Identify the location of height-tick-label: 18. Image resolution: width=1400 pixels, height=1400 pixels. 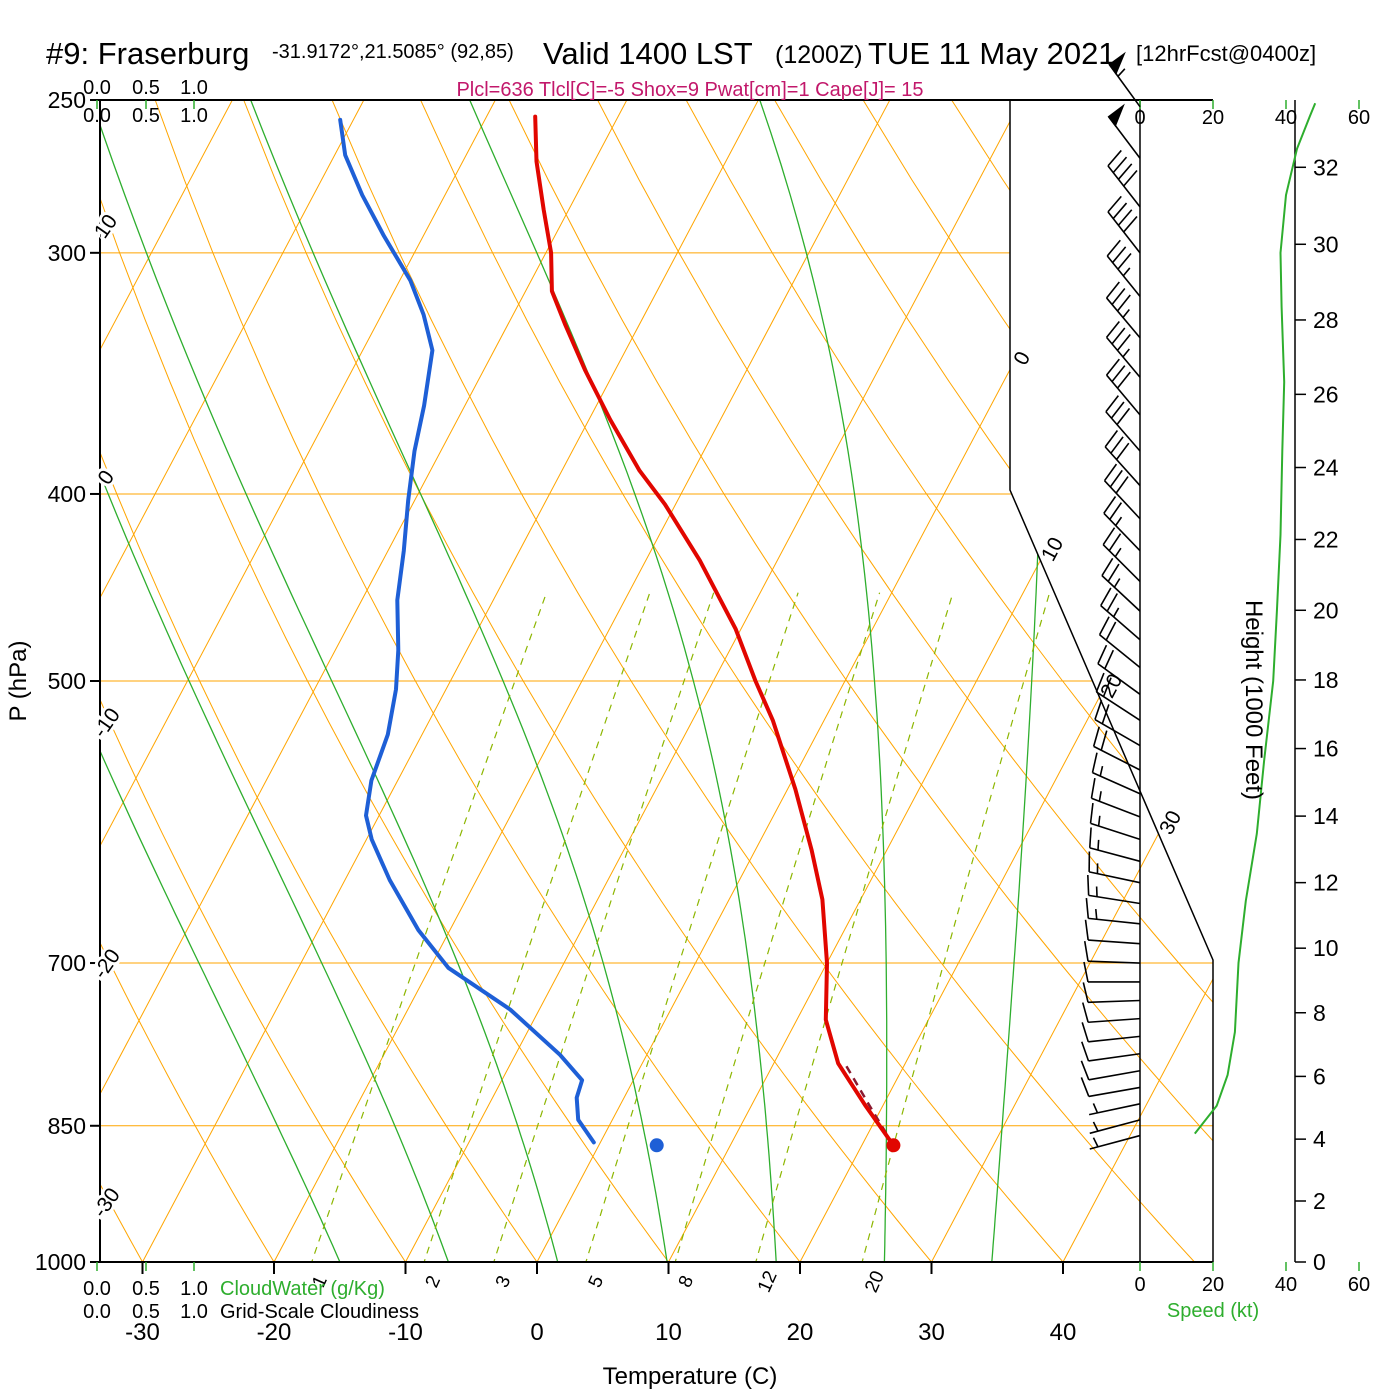
(1326, 680).